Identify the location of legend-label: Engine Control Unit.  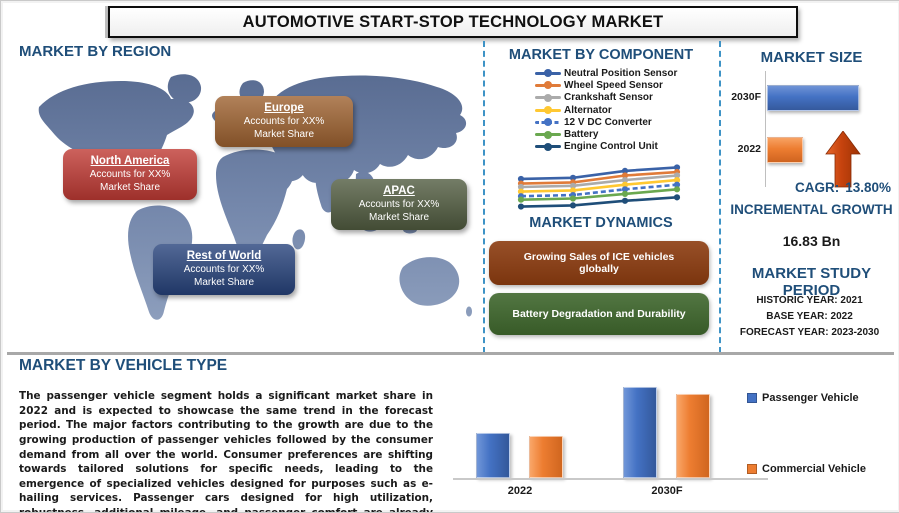
(611, 147).